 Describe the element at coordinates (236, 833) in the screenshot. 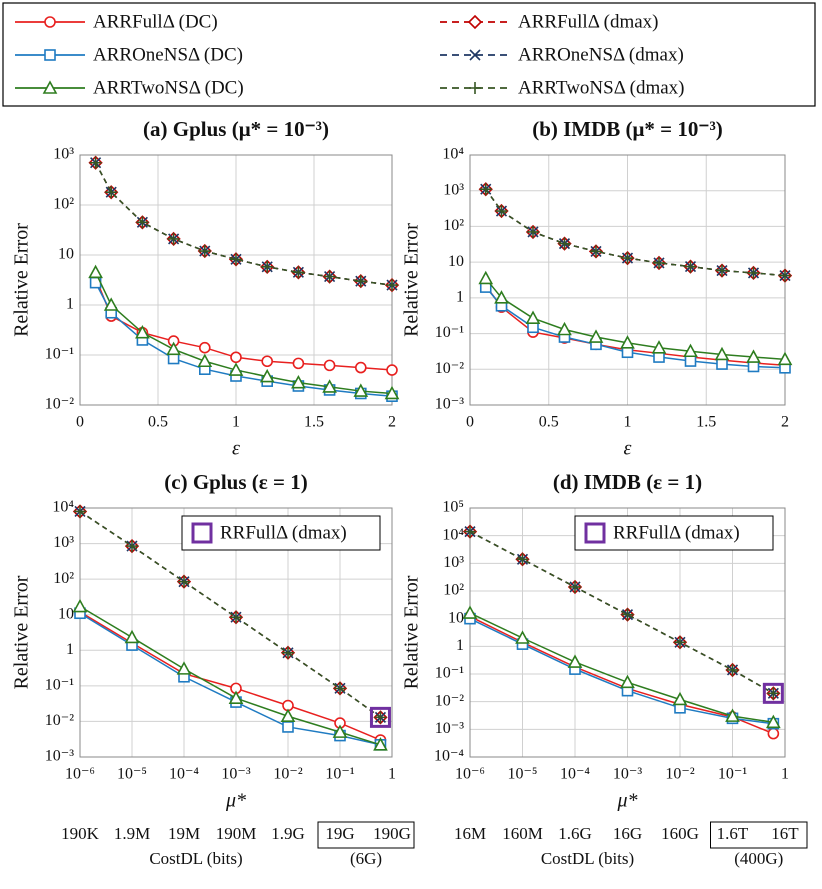

I see `cost-label: 190M` at that location.